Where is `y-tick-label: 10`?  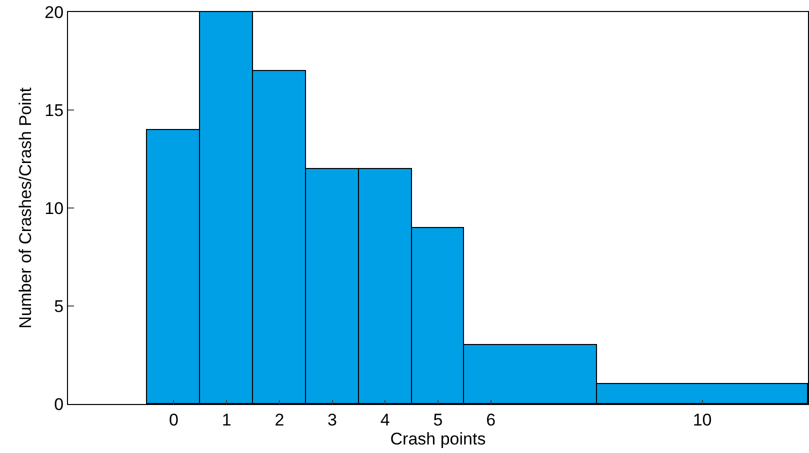 y-tick-label: 10 is located at coordinates (54, 208).